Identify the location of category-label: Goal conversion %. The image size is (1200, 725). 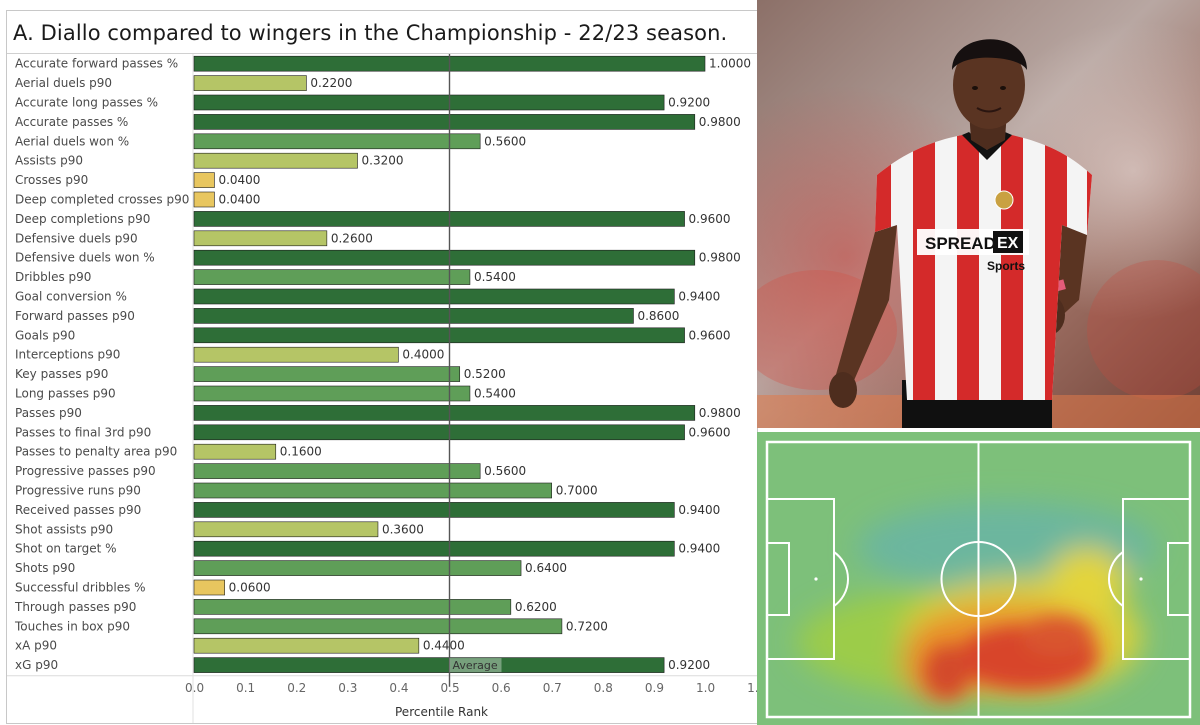
(71, 297).